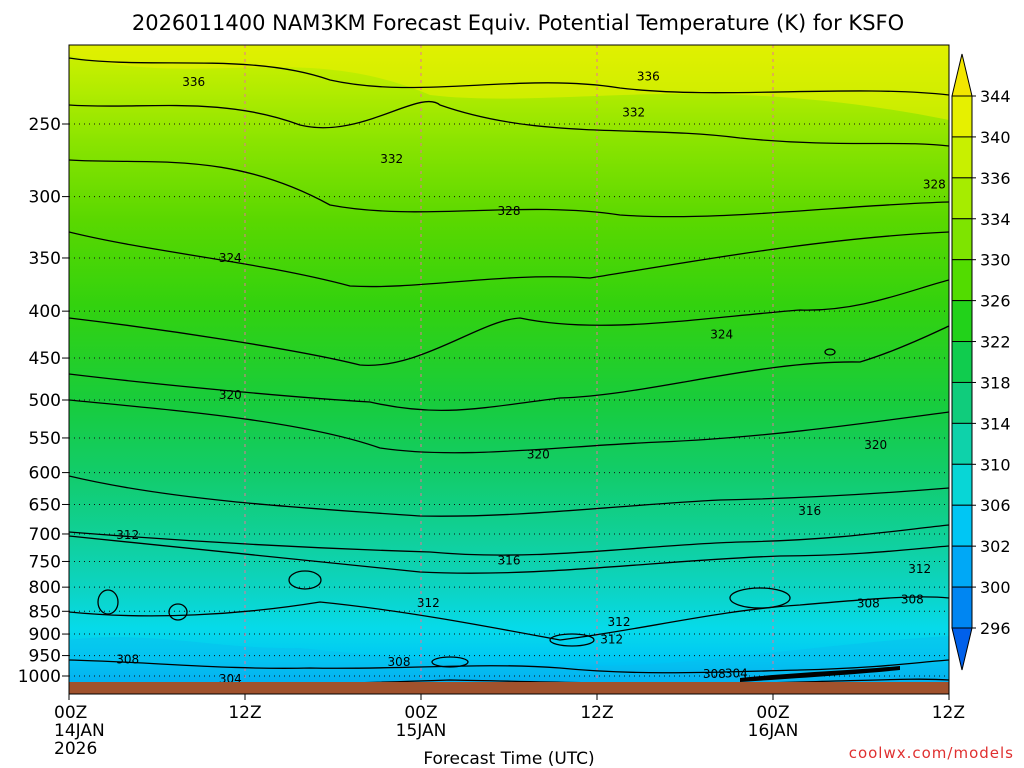  I want to click on contour-324-lower, so click(509, 368).